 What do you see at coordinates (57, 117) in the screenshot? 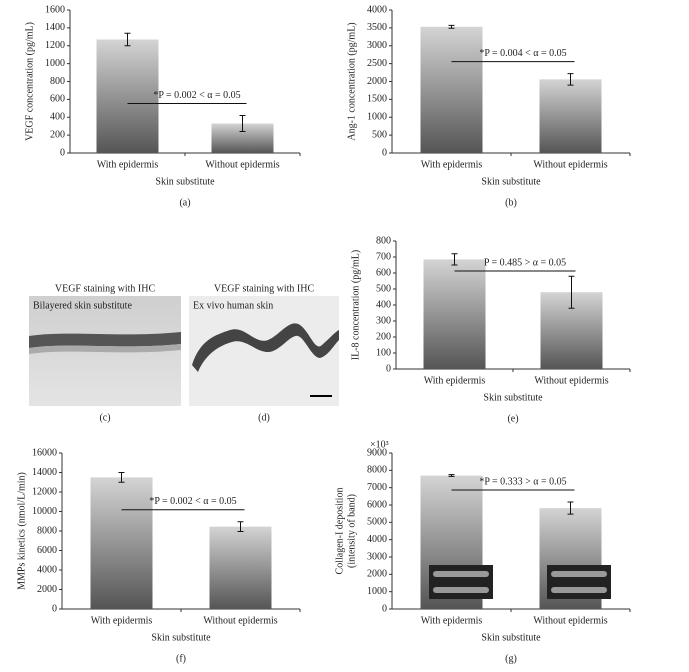
I see `y-tick-label: 400` at bounding box center [57, 117].